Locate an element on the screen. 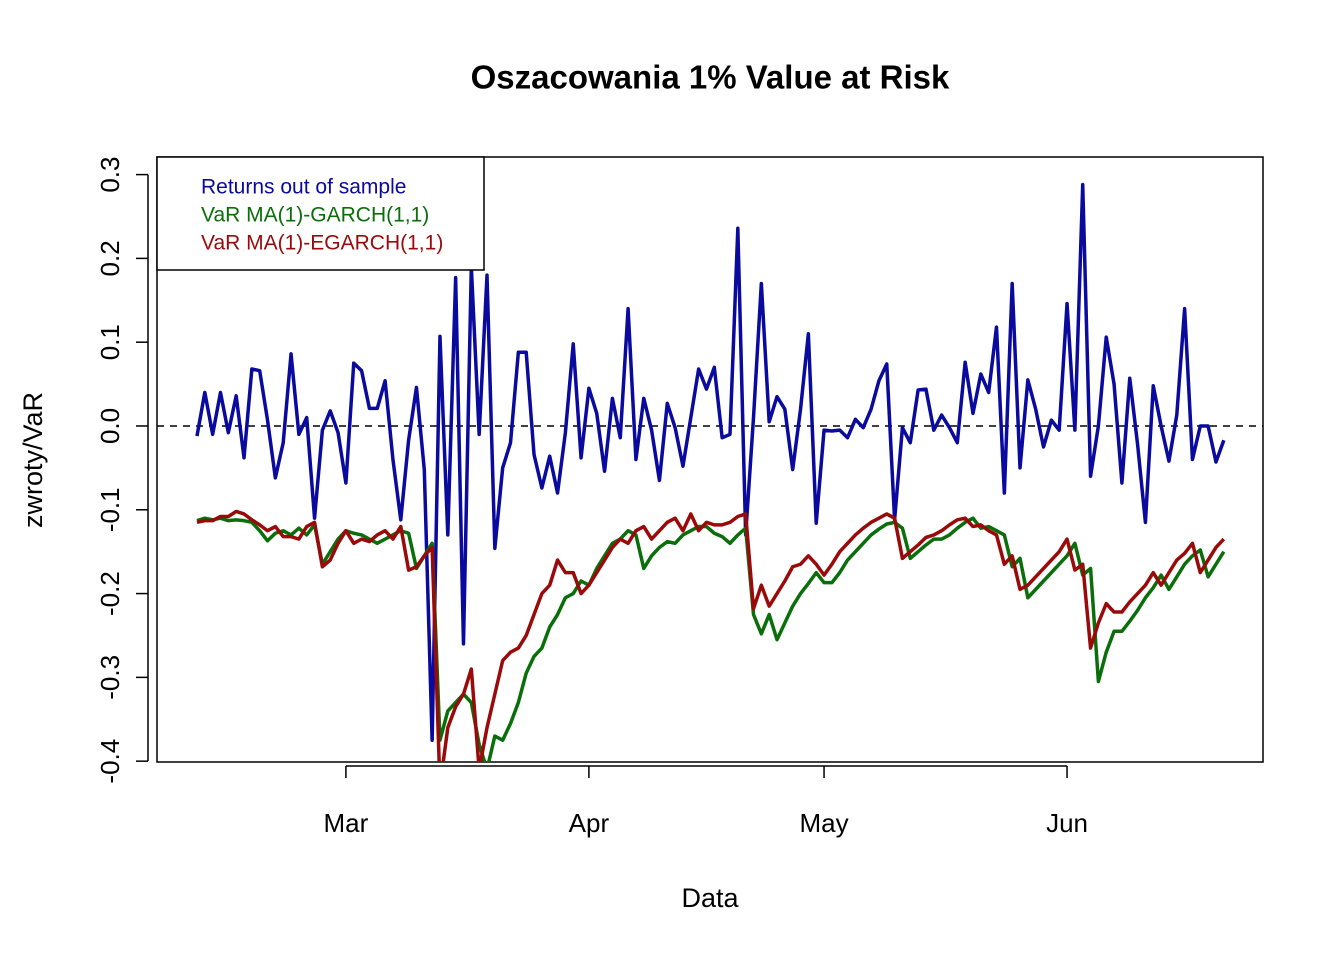  legend-label: VaR MA(1)-EGARCH(1,1) is located at coordinates (322, 243).